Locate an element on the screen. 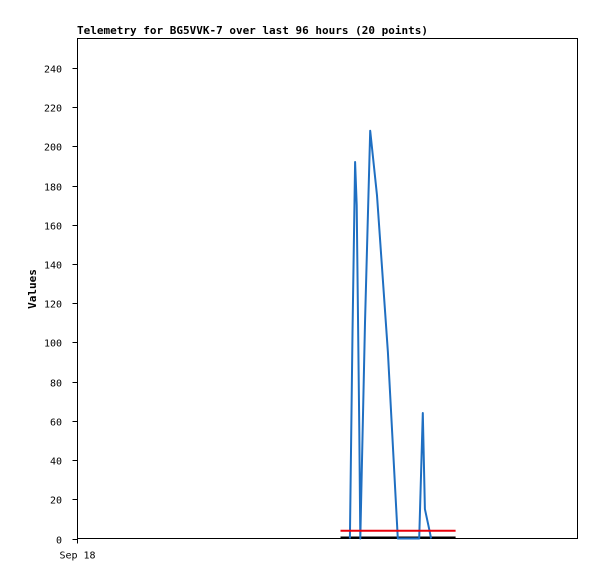  y-tick-label: 160 is located at coordinates (53, 227).